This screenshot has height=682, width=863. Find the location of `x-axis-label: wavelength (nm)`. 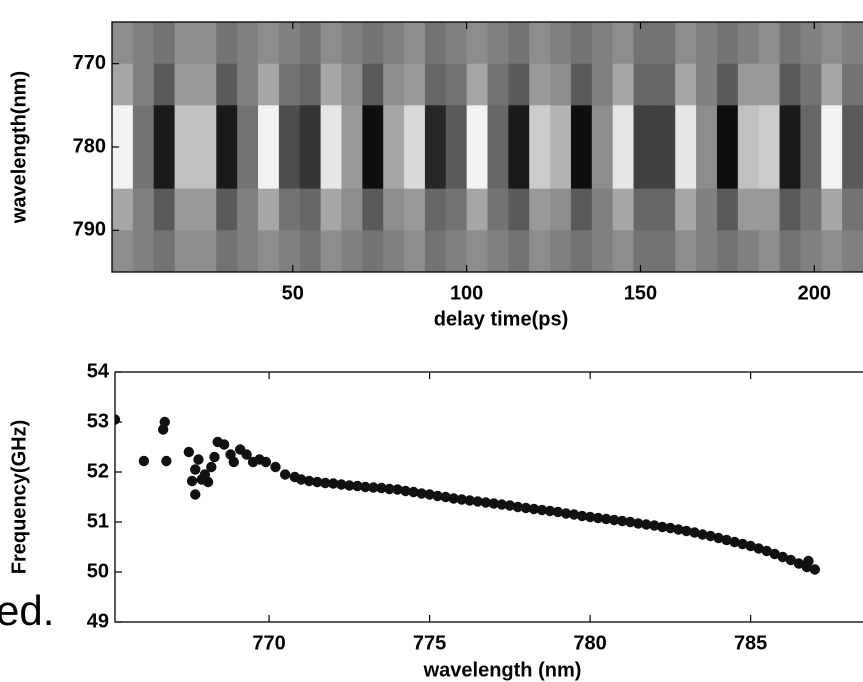

x-axis-label: wavelength (nm) is located at coordinates (502, 670).